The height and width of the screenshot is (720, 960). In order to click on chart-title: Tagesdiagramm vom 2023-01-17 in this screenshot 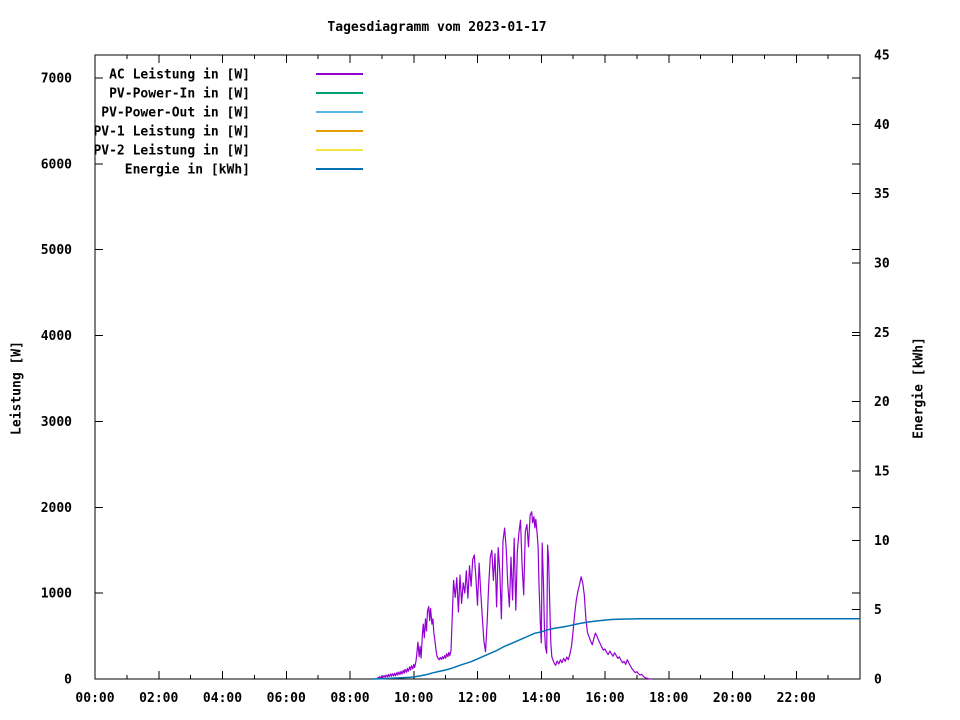, I will do `click(437, 27)`.